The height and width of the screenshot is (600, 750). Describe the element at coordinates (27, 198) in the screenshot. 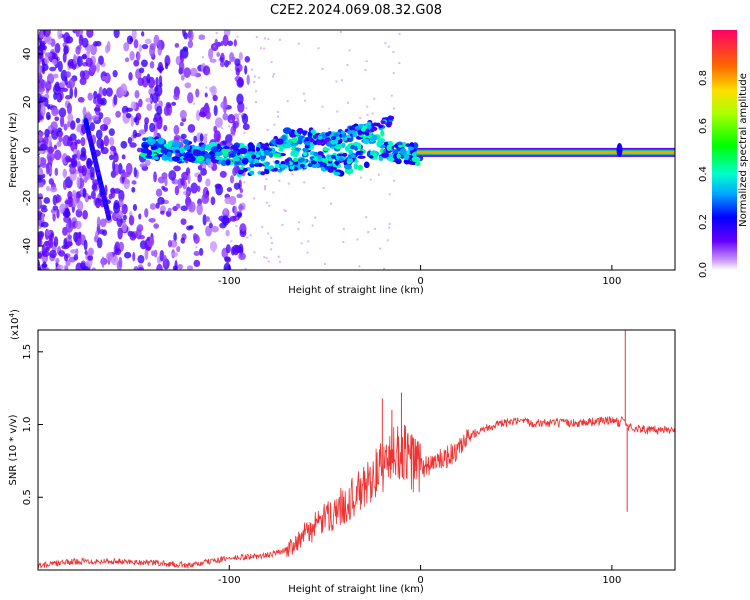

I see `spectrogram-y-tick-label: -20` at that location.